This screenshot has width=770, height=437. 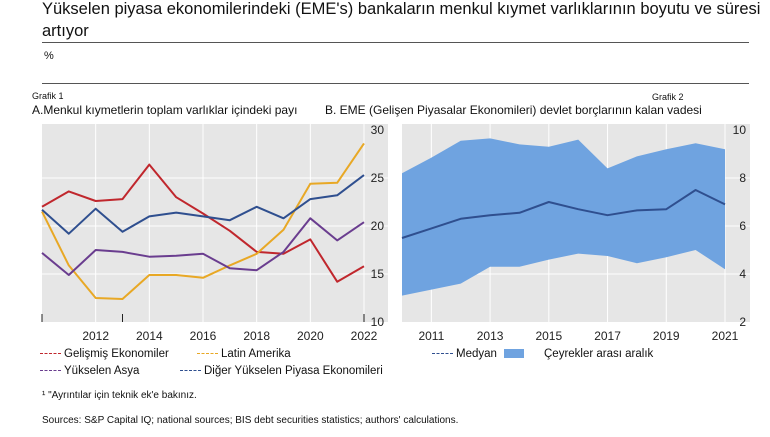 What do you see at coordinates (395, 42) in the screenshot?
I see `title-rule` at bounding box center [395, 42].